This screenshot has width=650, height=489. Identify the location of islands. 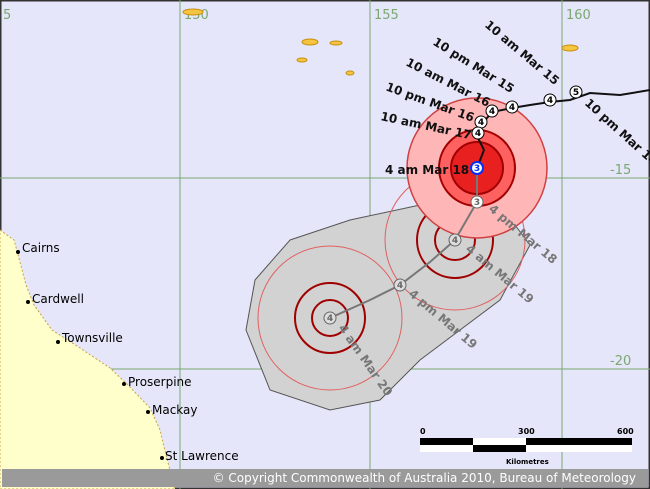
(380, 42).